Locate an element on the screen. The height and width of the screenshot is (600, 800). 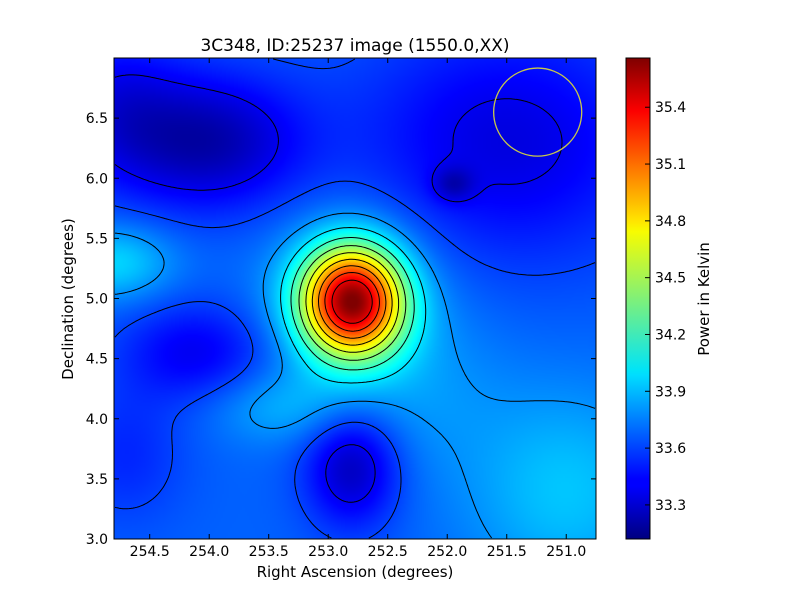
colorbar-tick-label: 35.1 is located at coordinates (670, 165).